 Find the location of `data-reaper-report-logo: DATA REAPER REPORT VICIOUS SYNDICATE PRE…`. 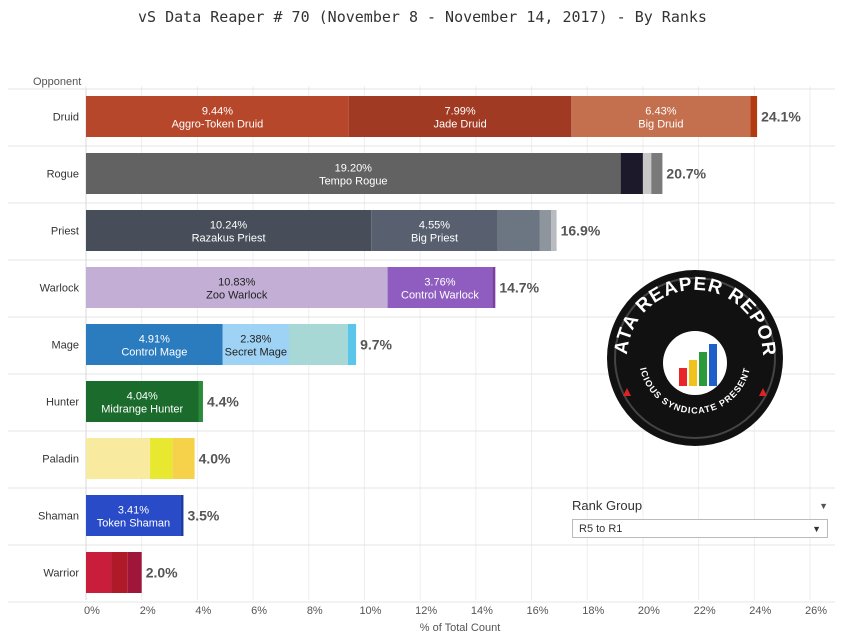

data-reaper-report-logo: DATA REAPER REPORT VICIOUS SYNDICATE PRE… is located at coordinates (694, 357).